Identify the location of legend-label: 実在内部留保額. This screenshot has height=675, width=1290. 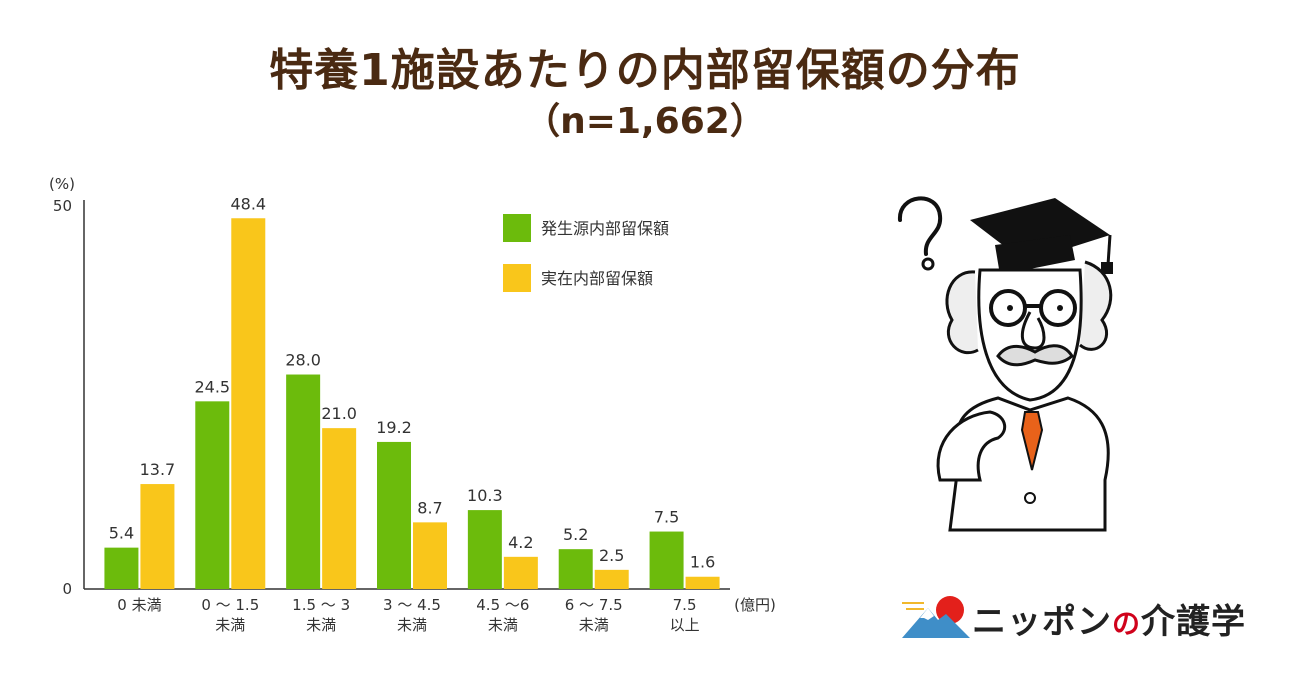
(597, 278).